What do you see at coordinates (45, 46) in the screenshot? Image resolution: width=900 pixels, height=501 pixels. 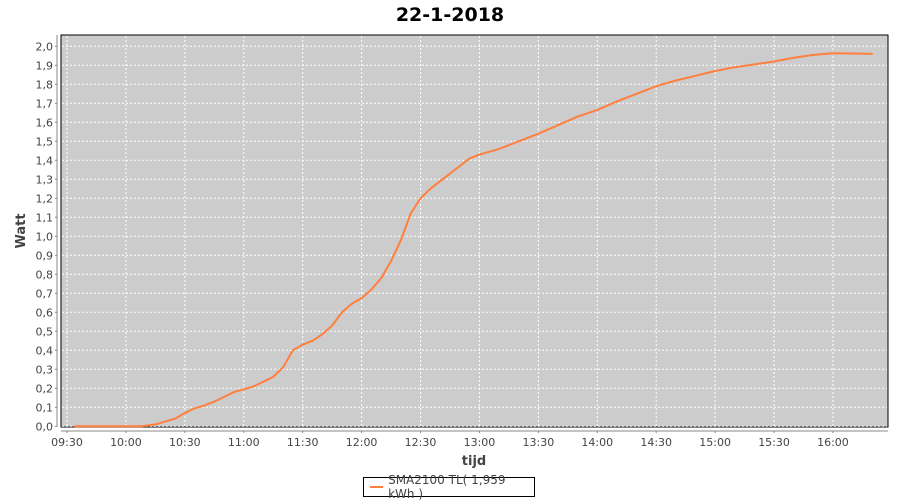 I see `y-tick-label: 2,0` at bounding box center [45, 46].